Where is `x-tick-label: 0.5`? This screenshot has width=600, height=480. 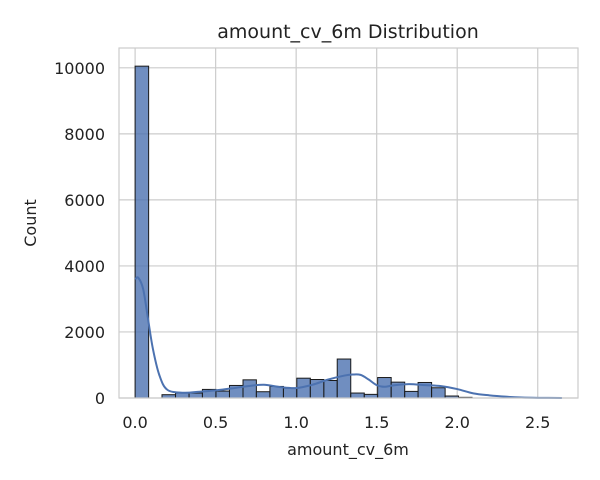
x-tick-label: 0.5 is located at coordinates (215, 422).